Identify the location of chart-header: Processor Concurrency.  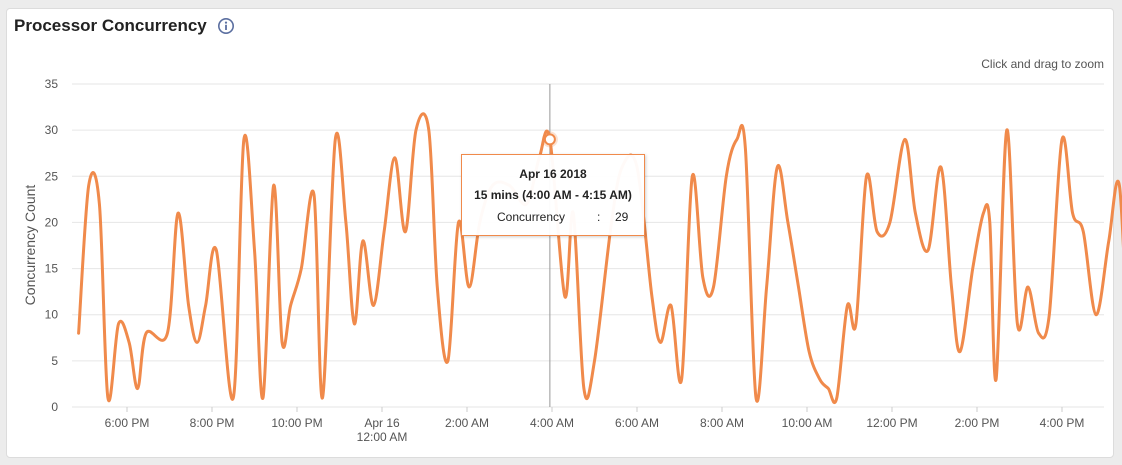
(124, 26).